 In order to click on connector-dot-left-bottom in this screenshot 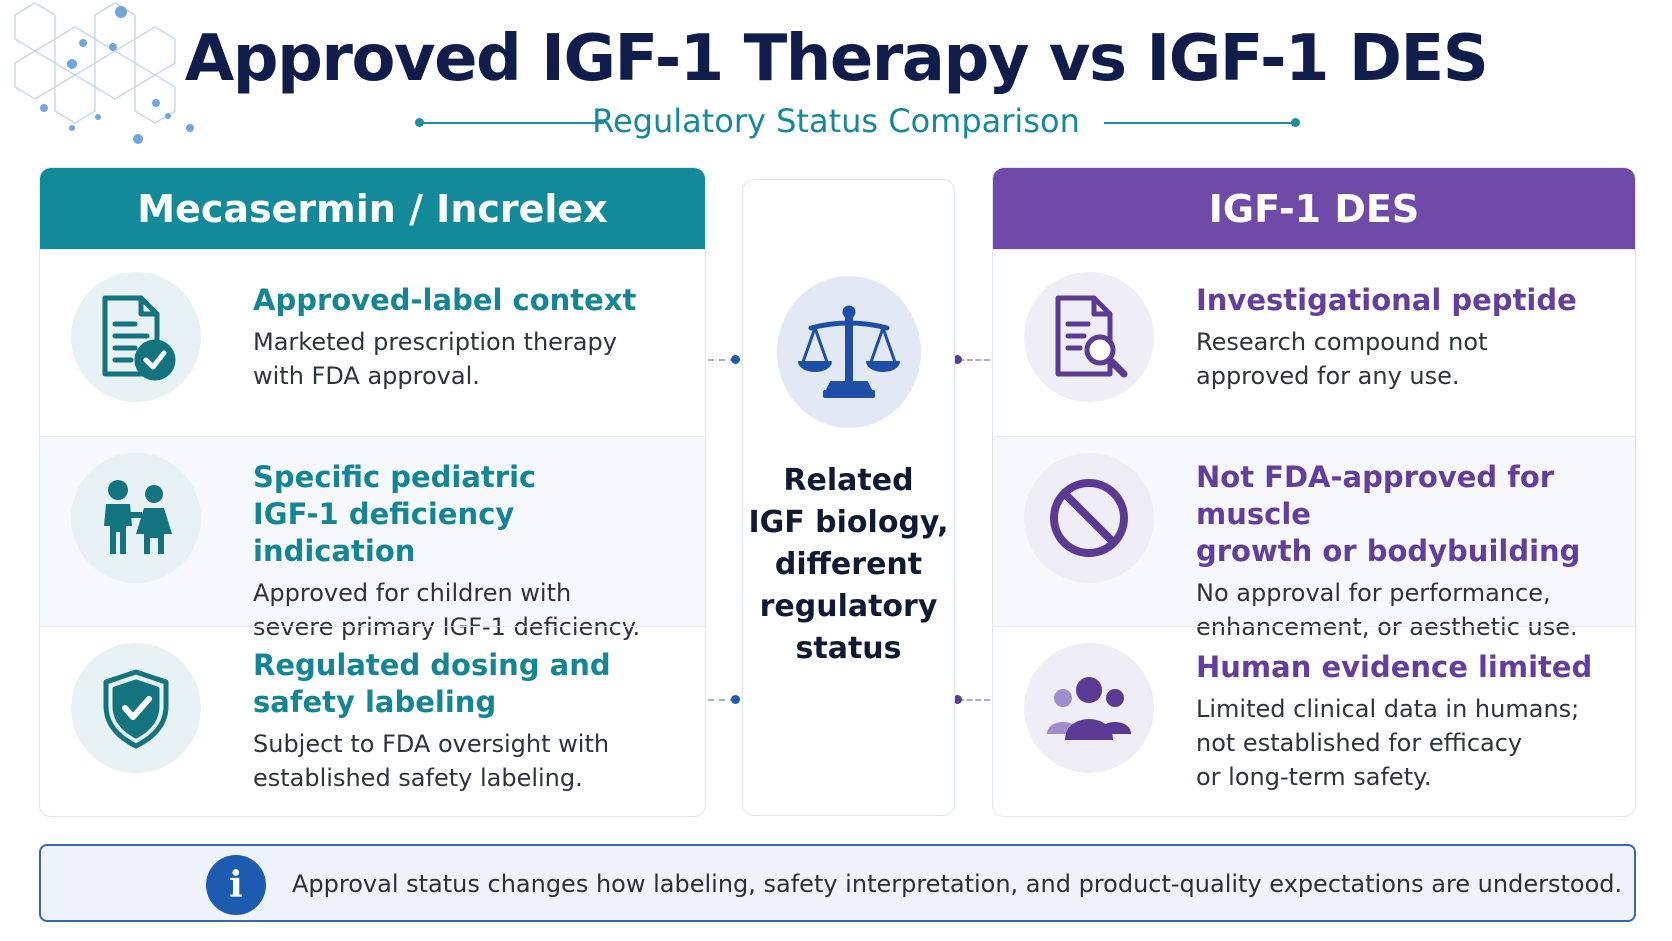, I will do `click(735, 699)`.